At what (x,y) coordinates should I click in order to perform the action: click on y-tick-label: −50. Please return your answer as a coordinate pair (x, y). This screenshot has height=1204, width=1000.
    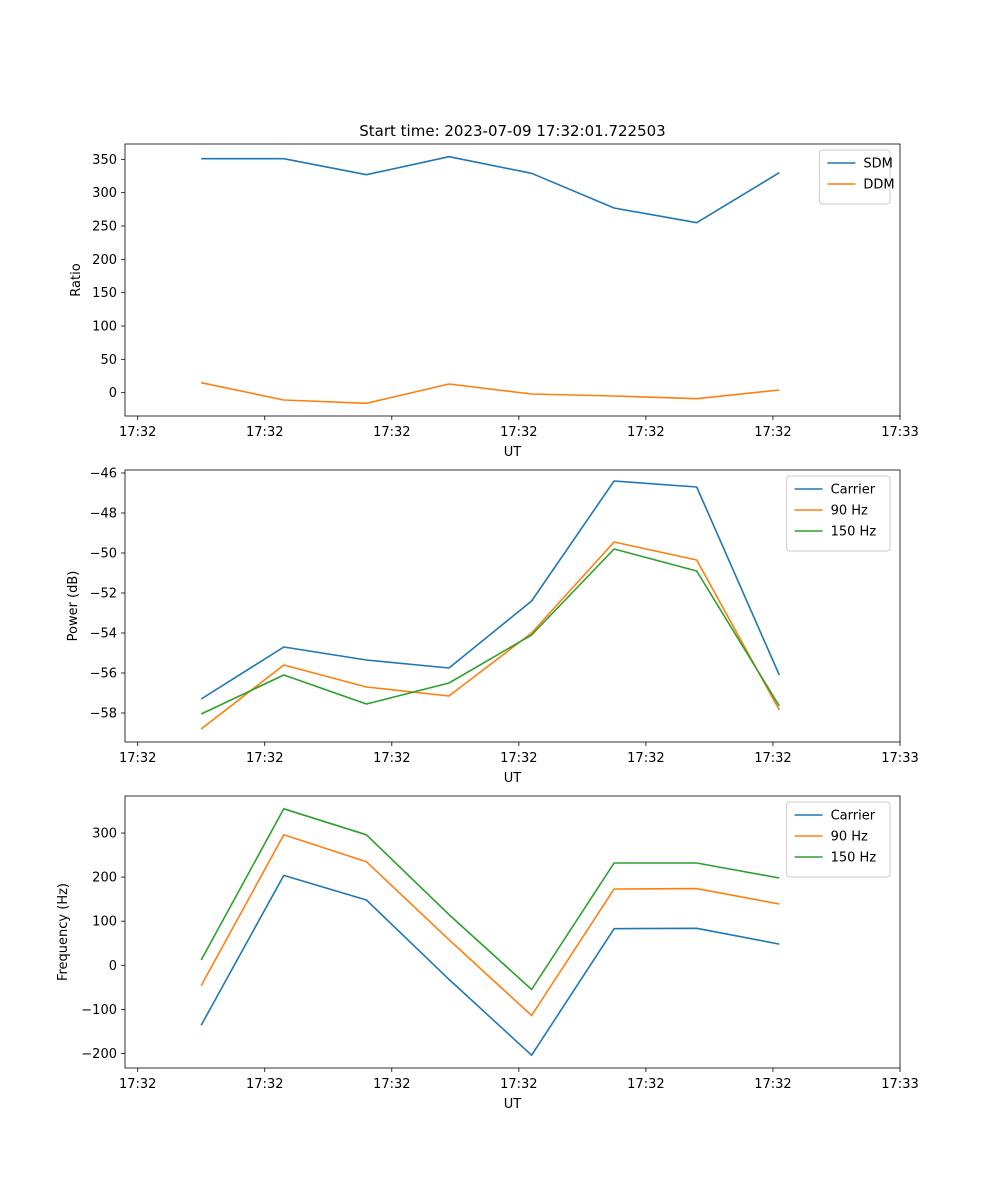
    Looking at the image, I should click on (103, 554).